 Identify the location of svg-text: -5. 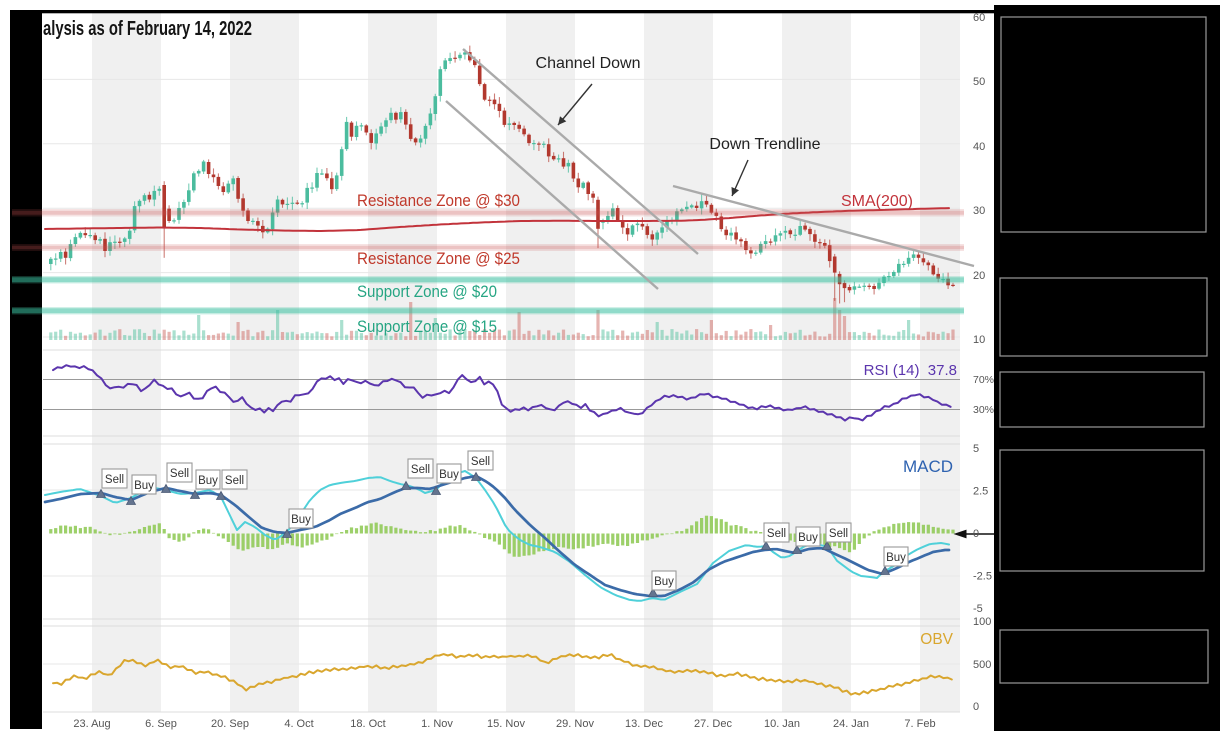
(978, 609).